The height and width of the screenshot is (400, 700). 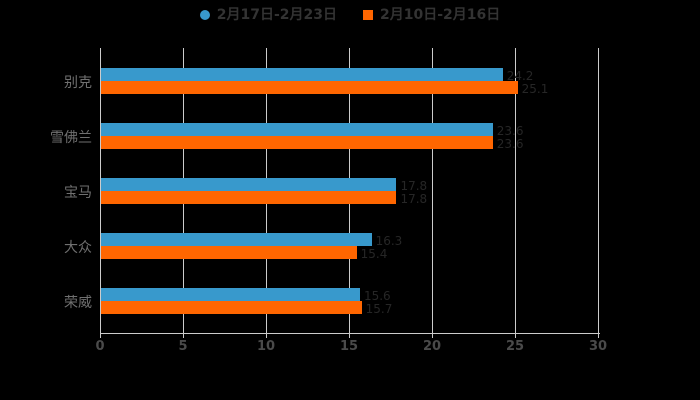 What do you see at coordinates (78, 193) in the screenshot?
I see `category-label: 宝马` at bounding box center [78, 193].